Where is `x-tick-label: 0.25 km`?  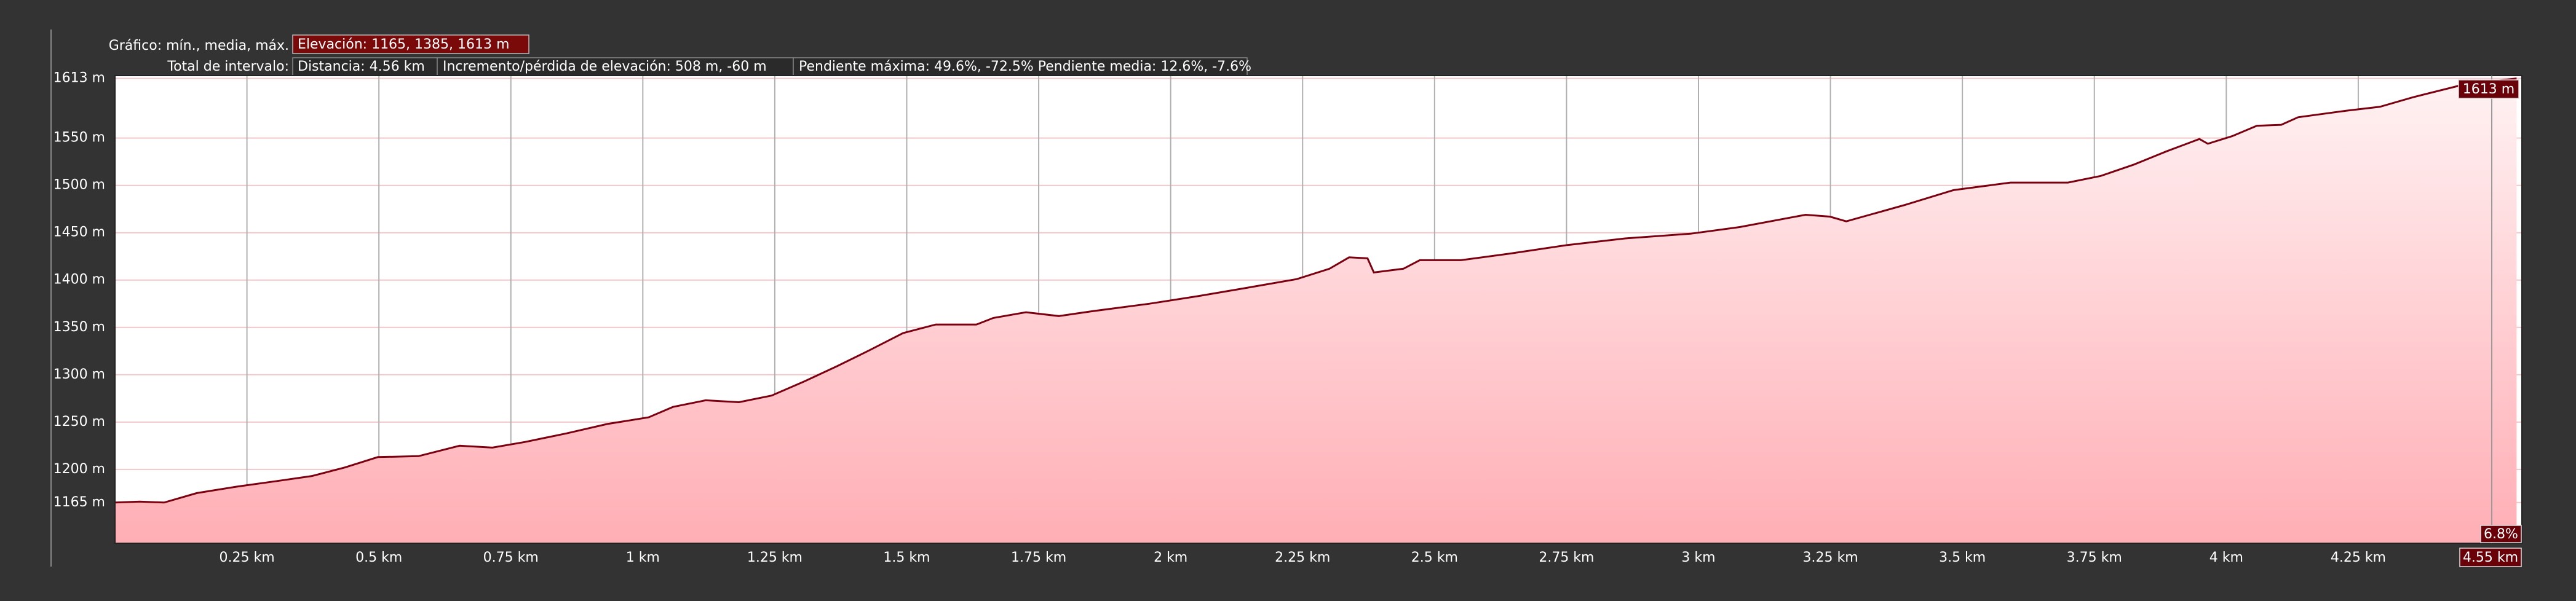 x-tick-label: 0.25 km is located at coordinates (248, 558).